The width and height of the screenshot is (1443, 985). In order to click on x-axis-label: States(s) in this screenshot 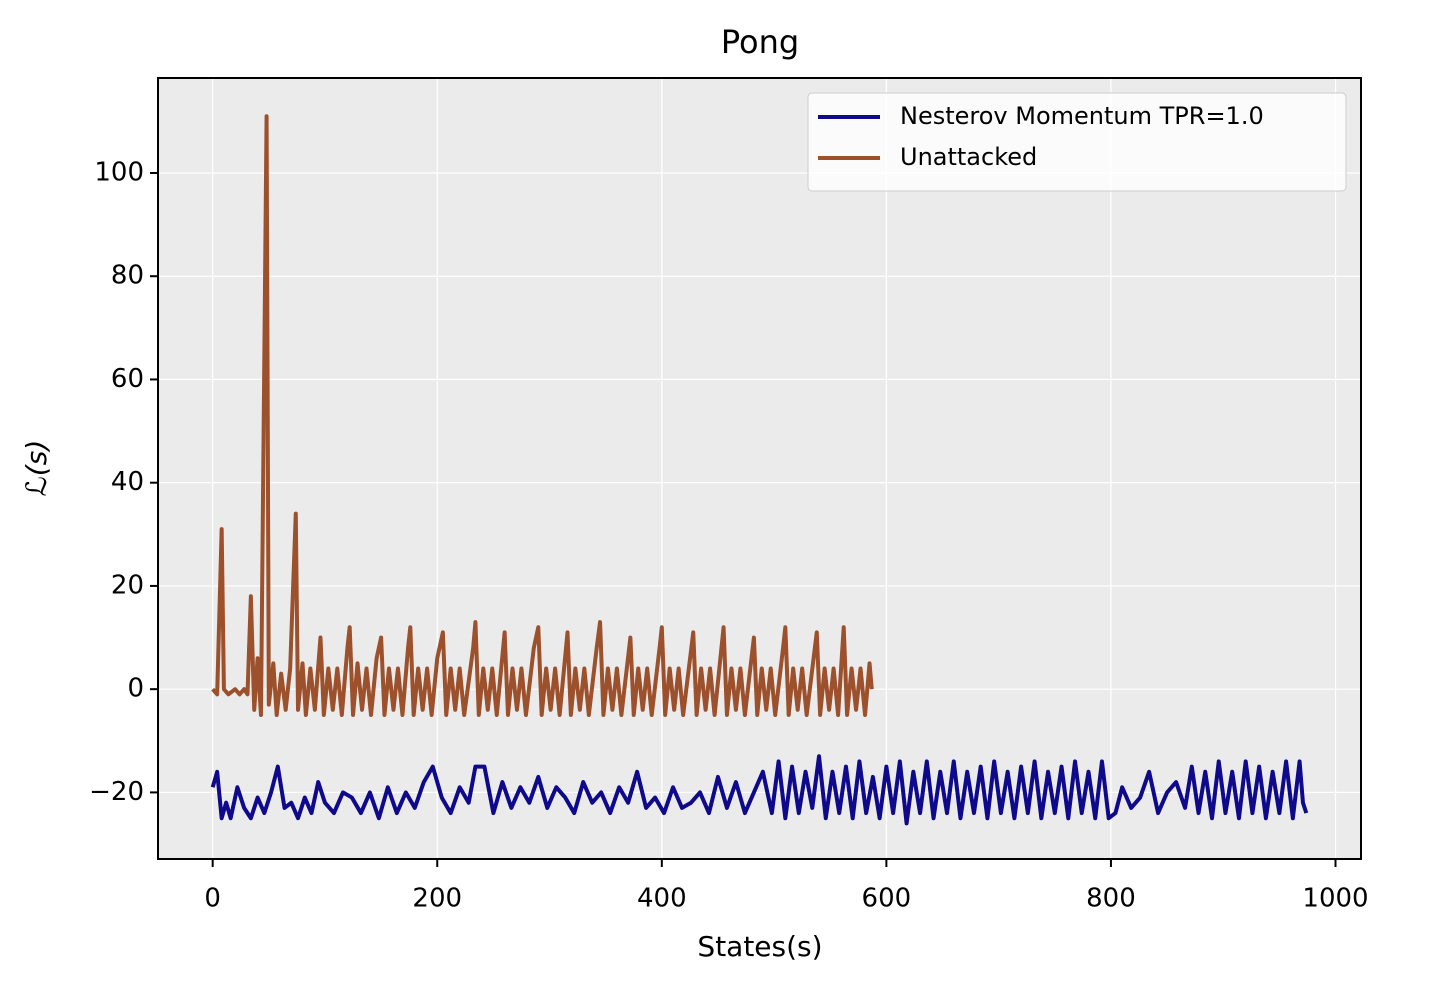, I will do `click(759, 946)`.